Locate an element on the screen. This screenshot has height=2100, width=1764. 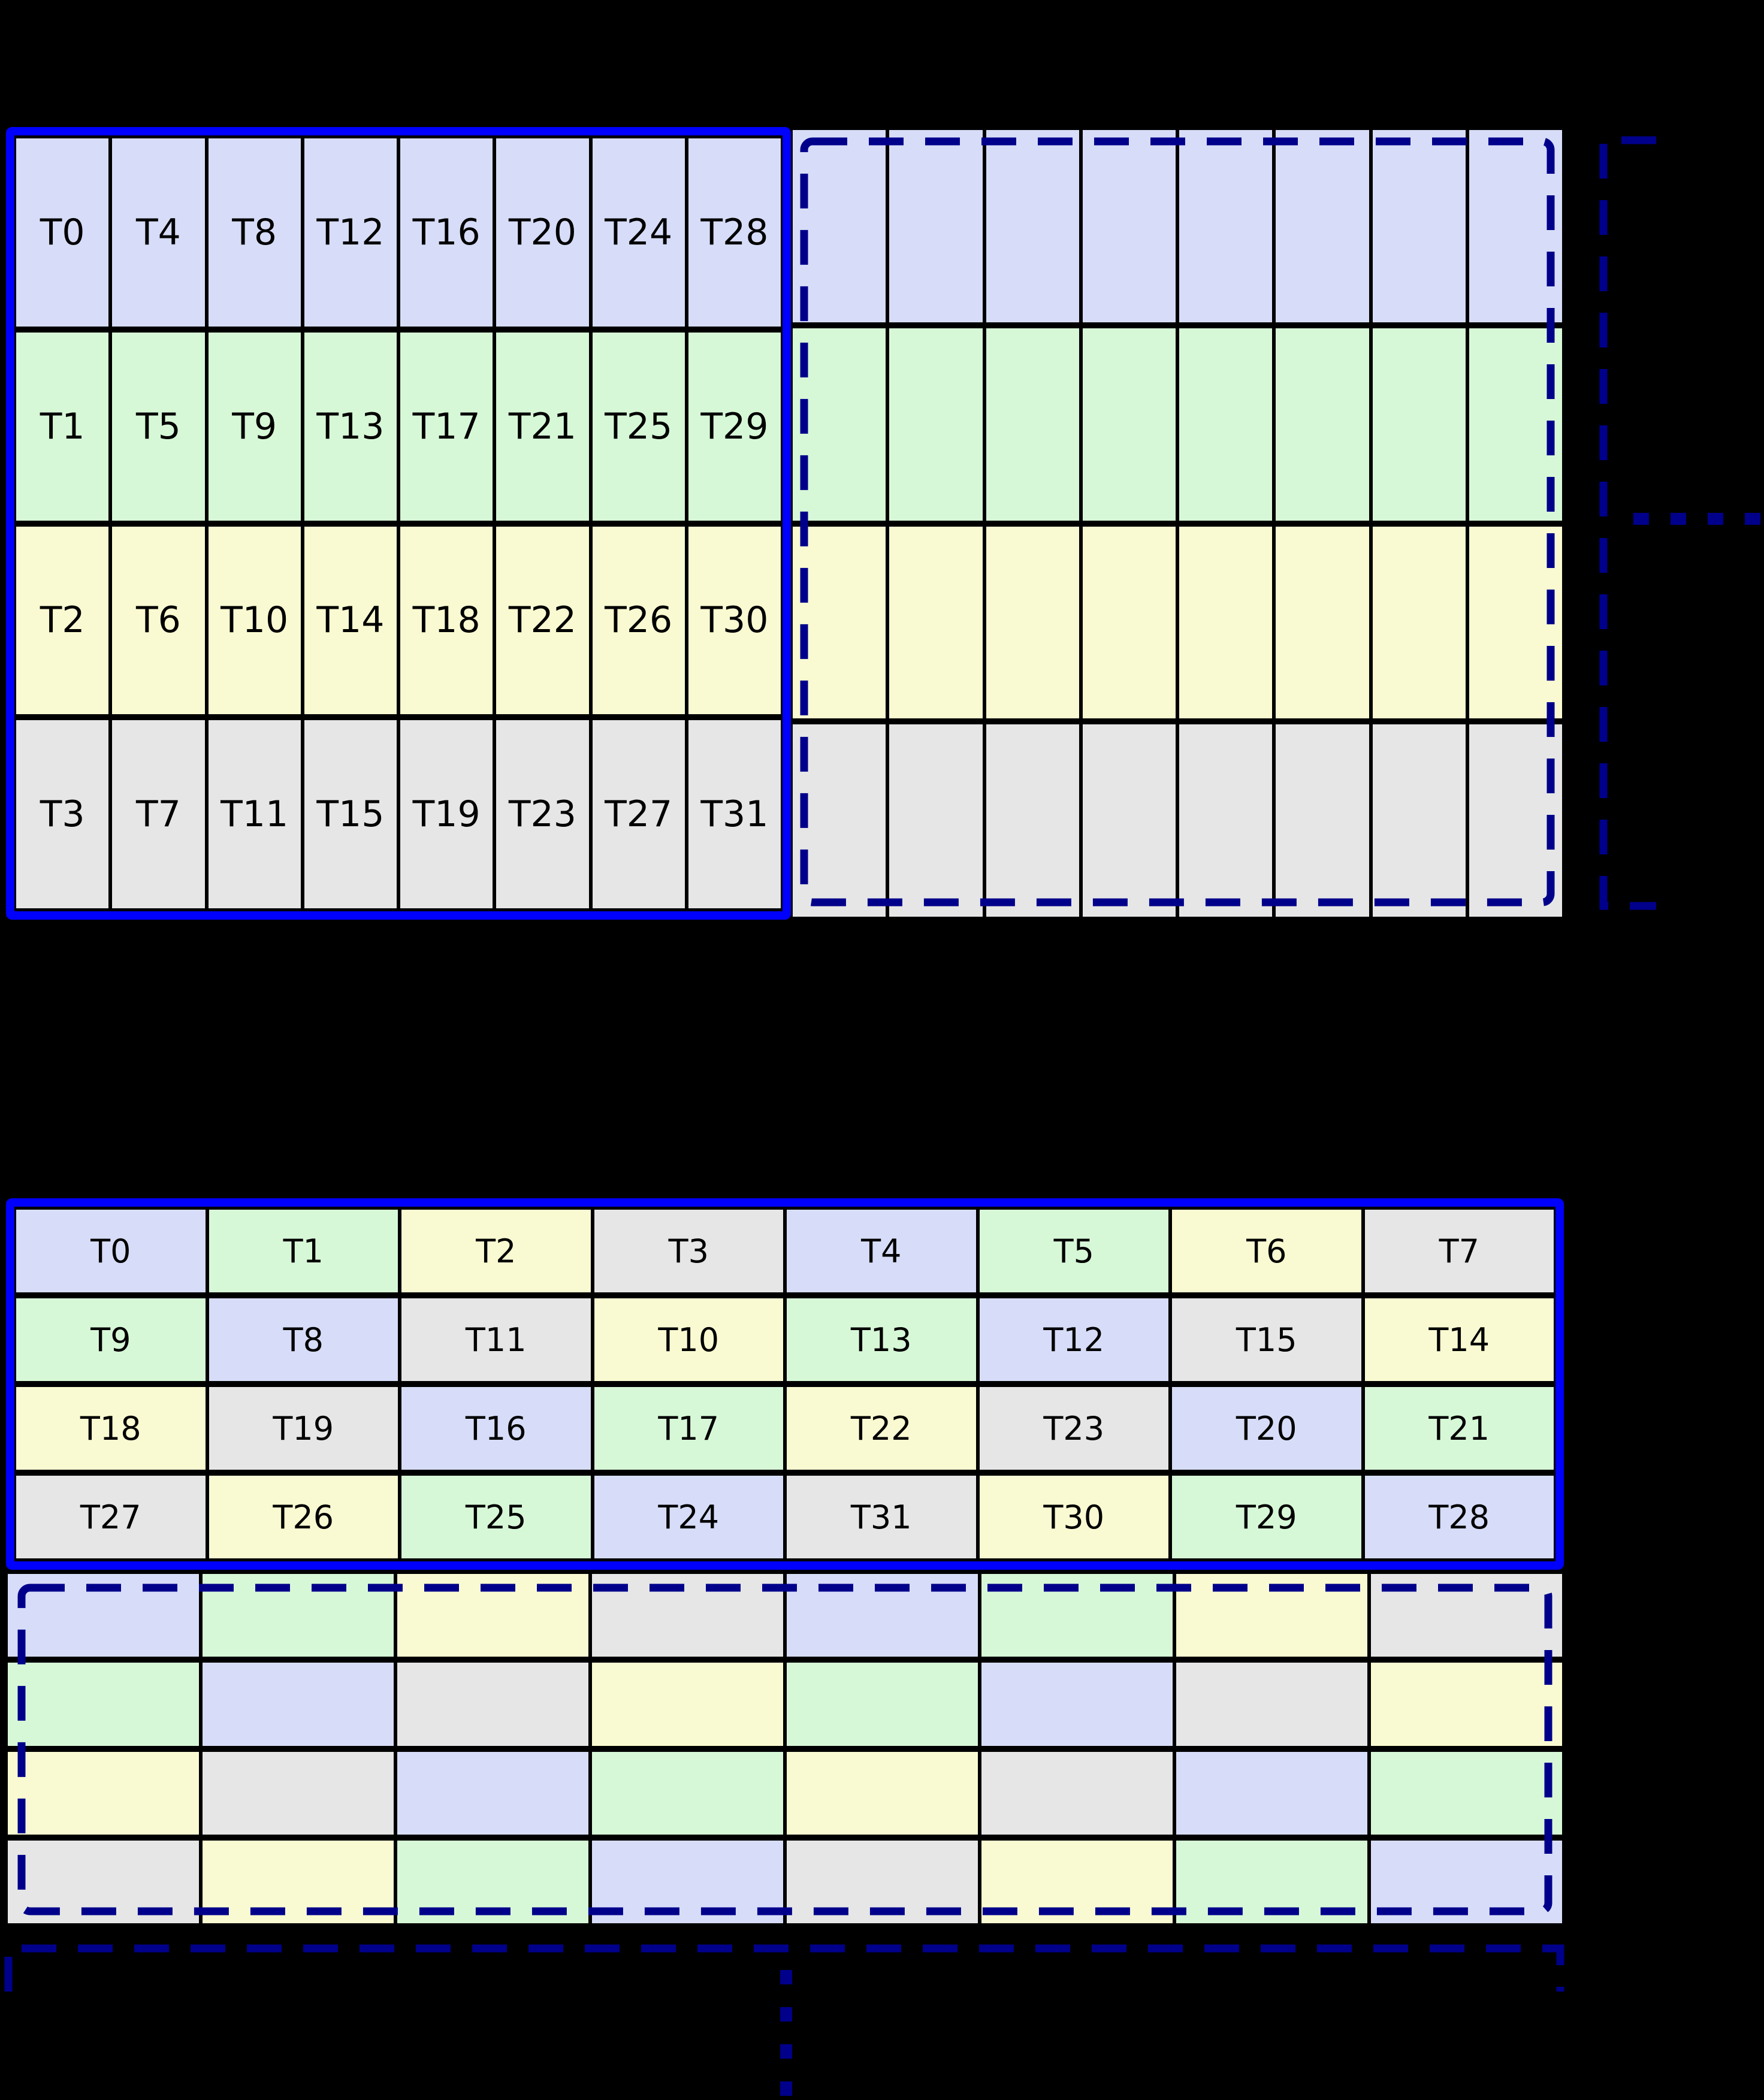
thread-cell-t7: T7 is located at coordinates (158, 814).